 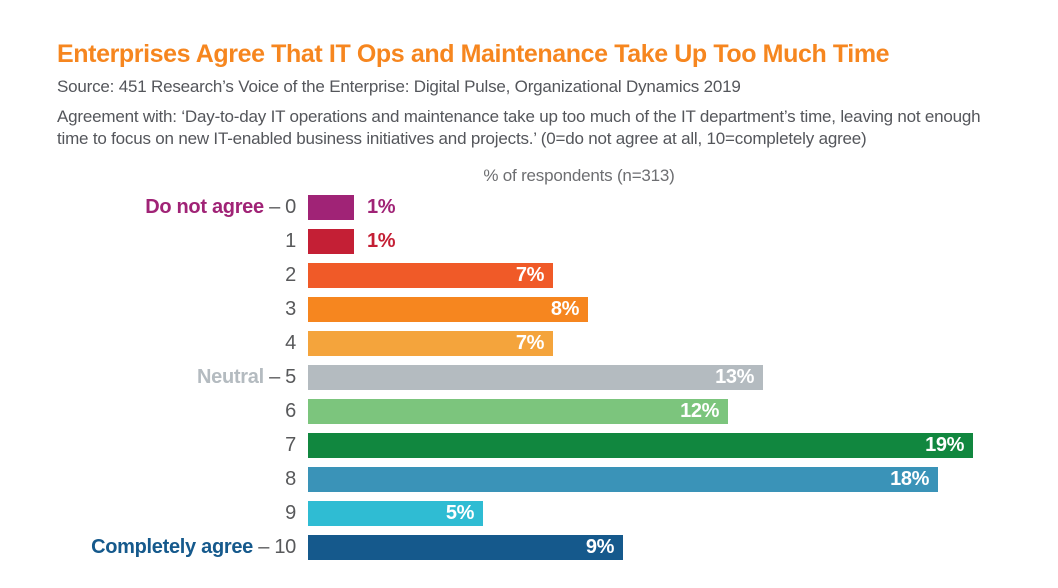 I want to click on row-label: Do not agree – 0, so click(x=176, y=207).